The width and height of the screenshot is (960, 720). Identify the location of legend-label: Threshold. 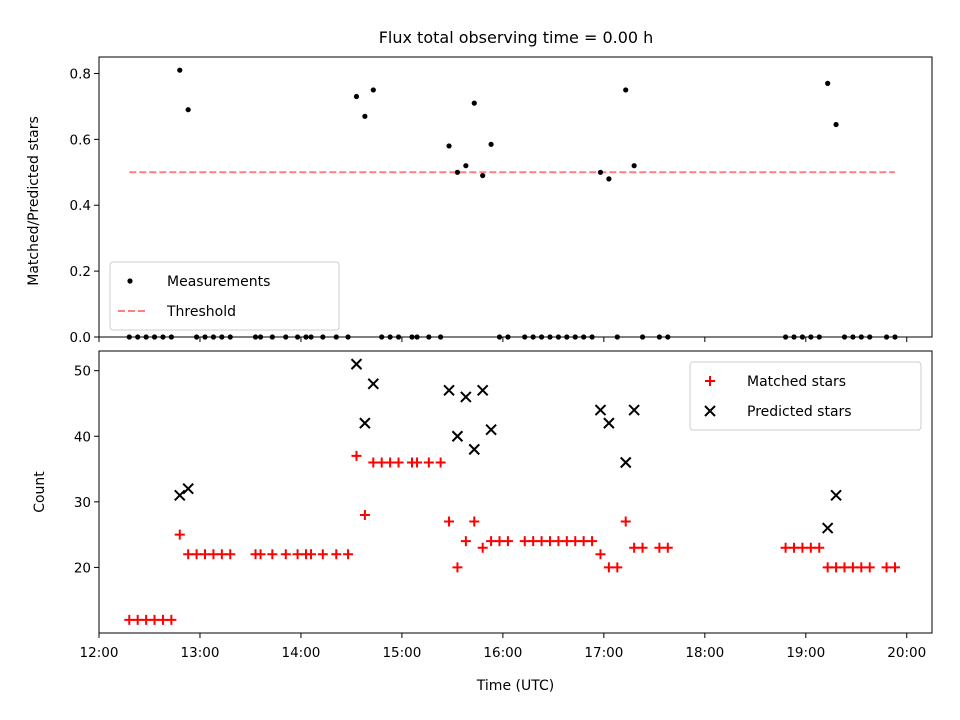
(201, 312).